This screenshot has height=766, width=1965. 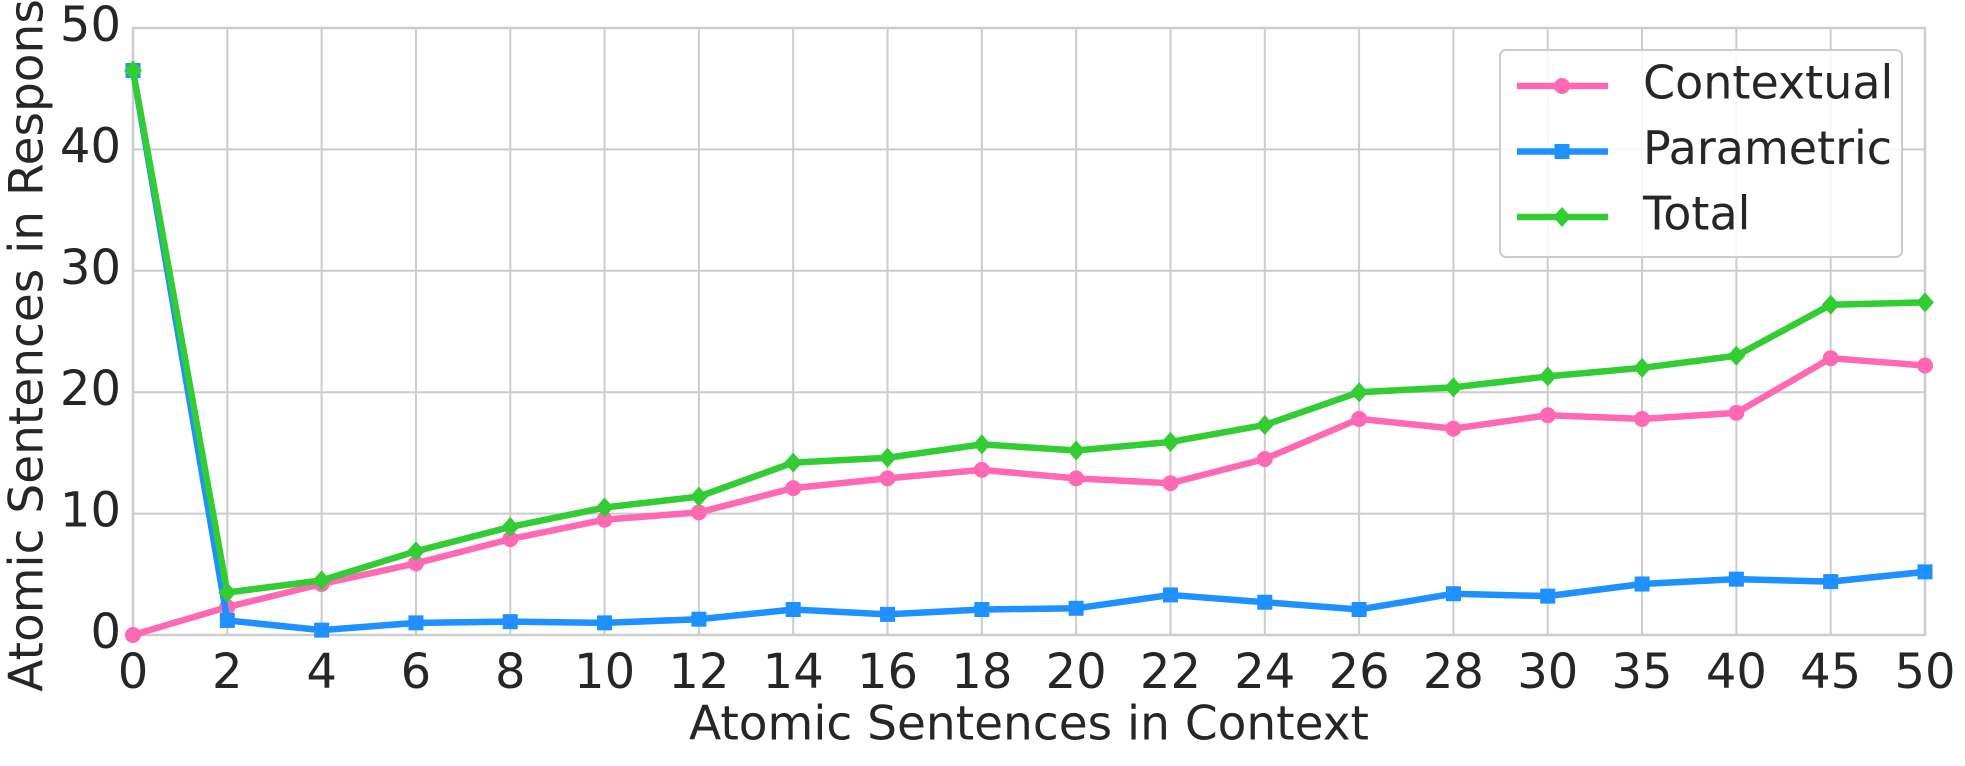 What do you see at coordinates (90, 146) in the screenshot?
I see `y-tick-label: 40` at bounding box center [90, 146].